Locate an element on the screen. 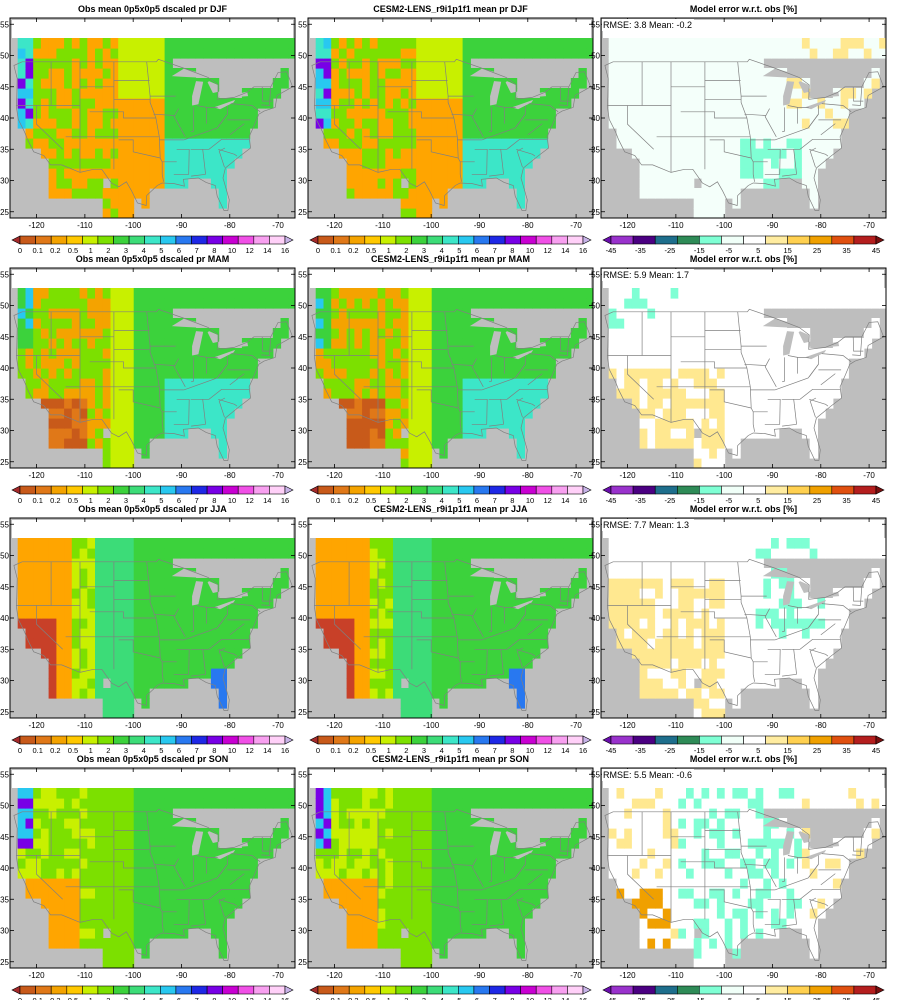  lon-tick-label: -80 is located at coordinates (821, 225).